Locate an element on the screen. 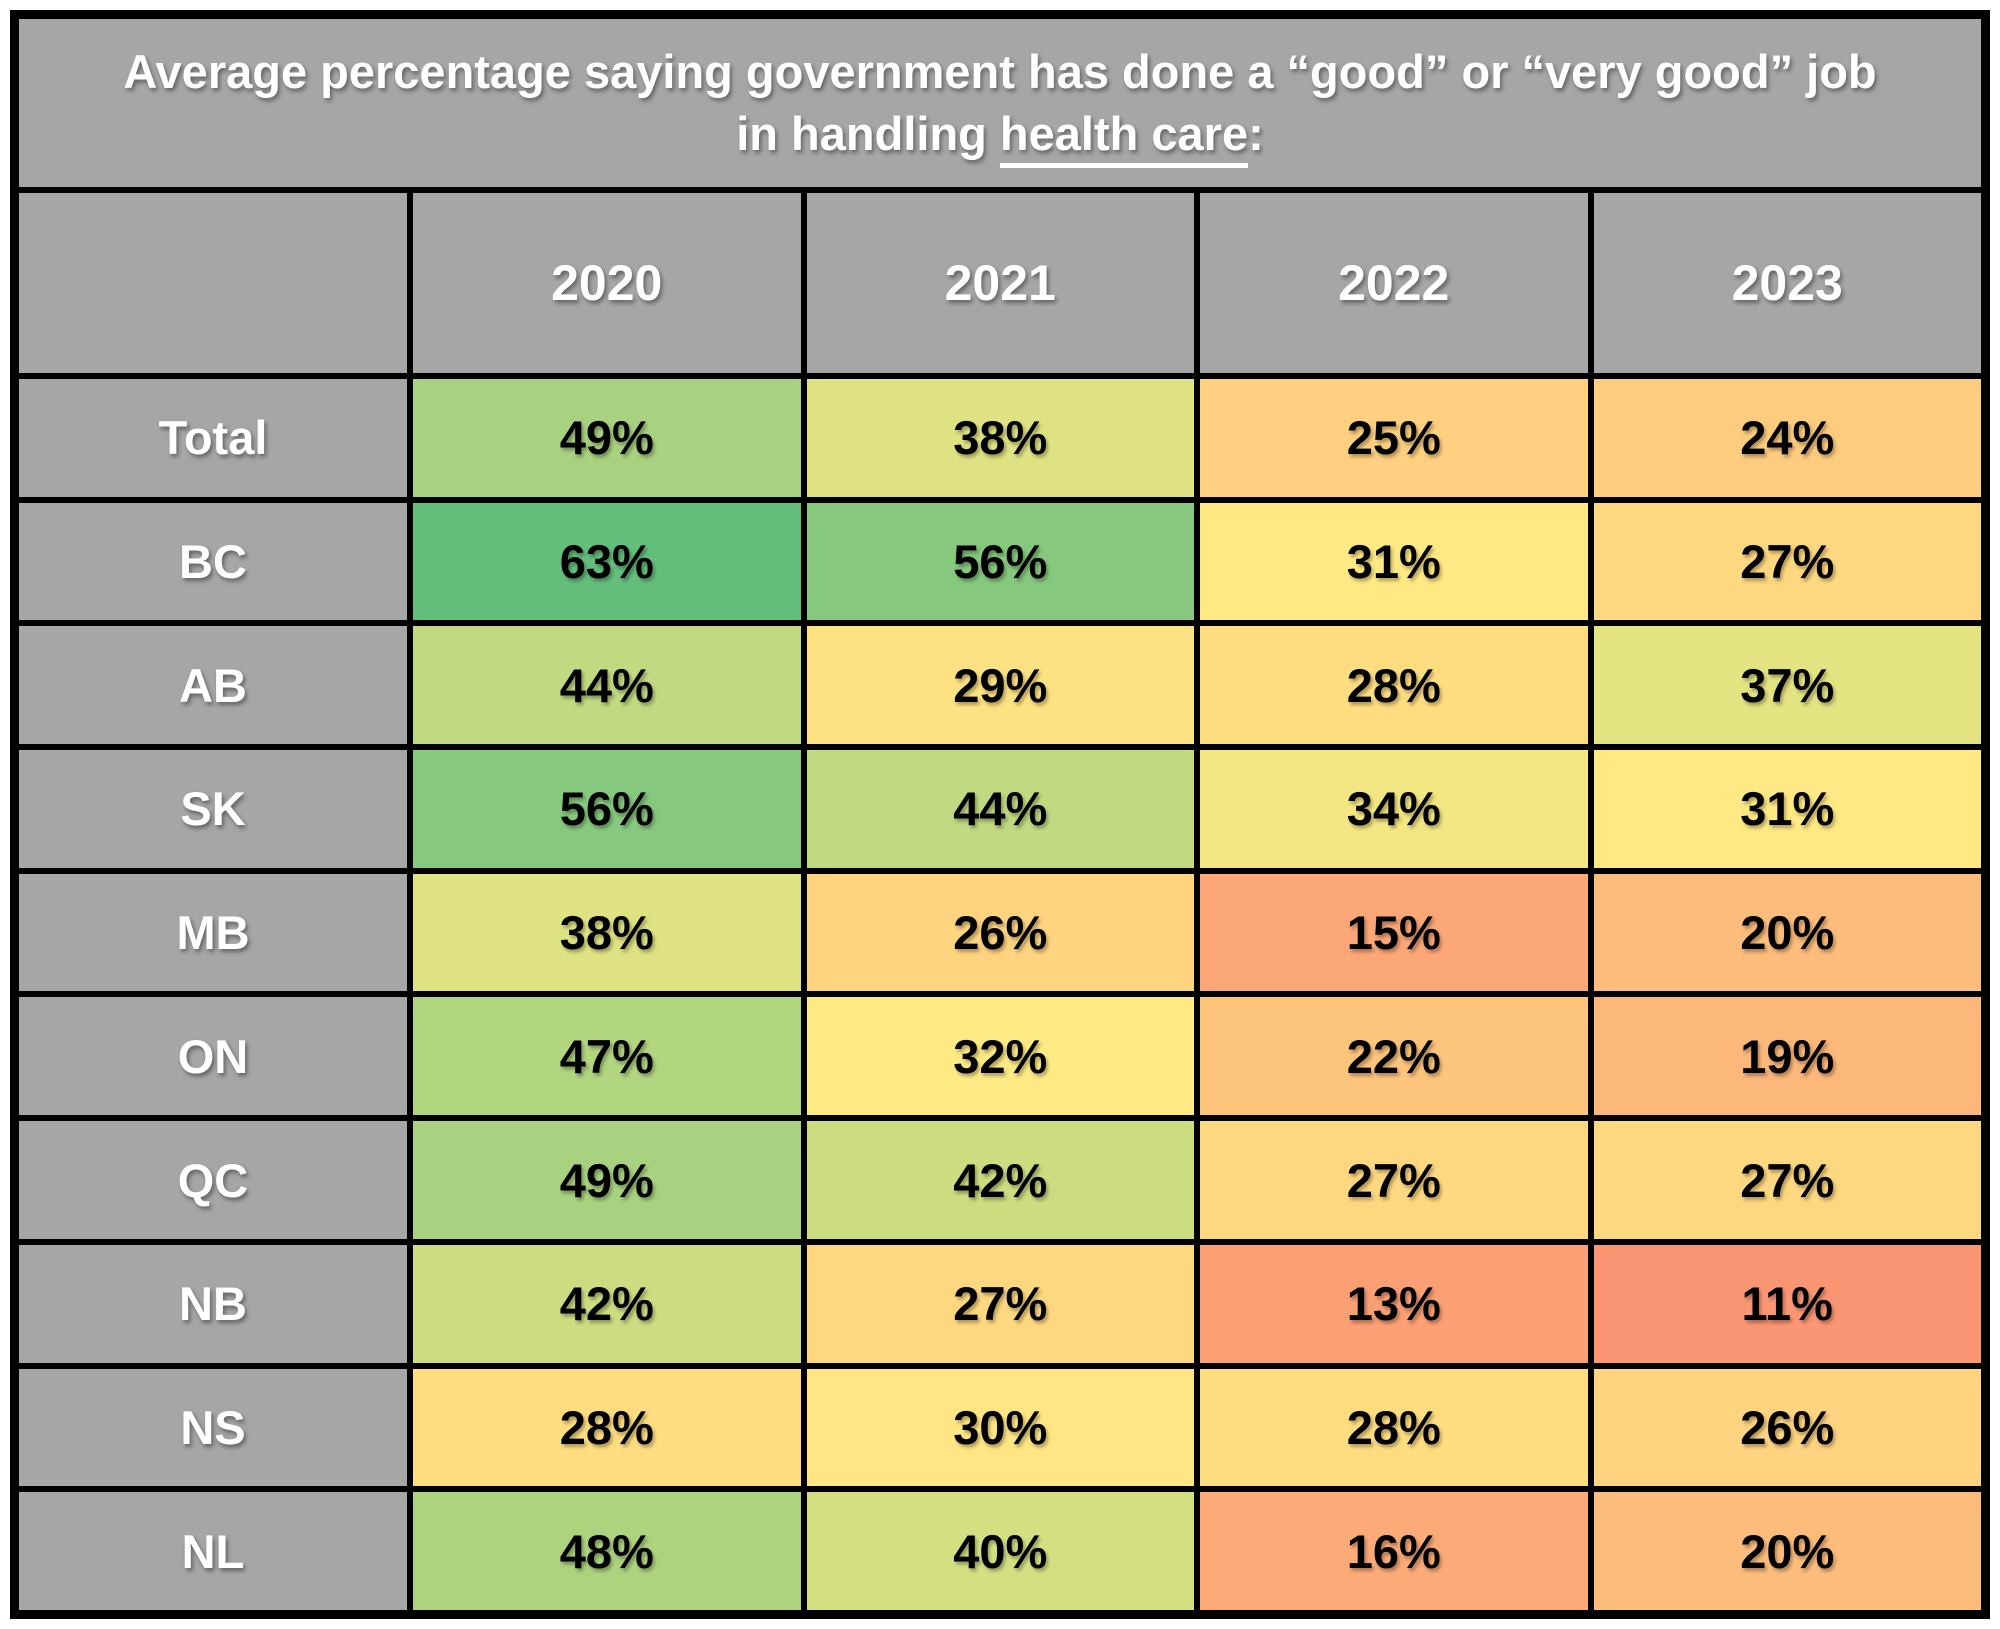 This screenshot has height=1629, width=2000. value-cell-nl-2022: 16% is located at coordinates (1394, 1551).